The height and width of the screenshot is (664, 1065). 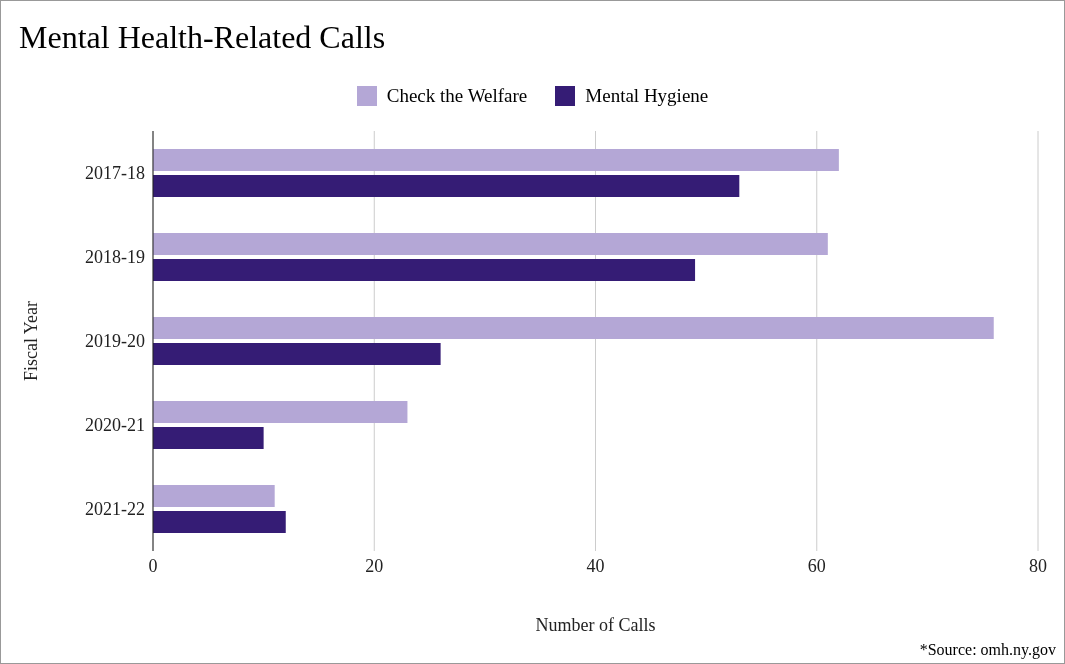 I want to click on y-tick-label: 2020-21, so click(x=115, y=425).